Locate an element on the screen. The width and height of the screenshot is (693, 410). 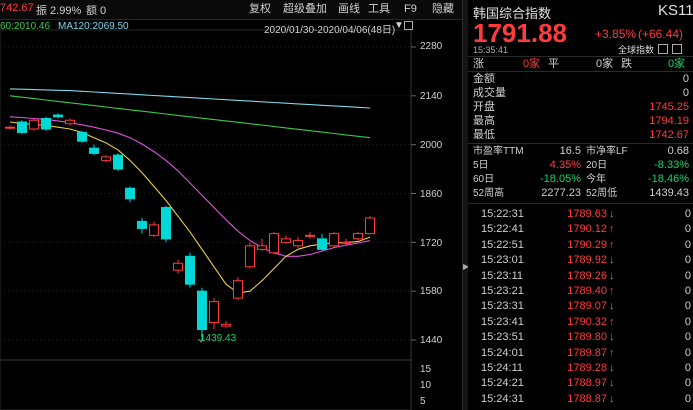
stat-label: 开盘 is located at coordinates (484, 107).